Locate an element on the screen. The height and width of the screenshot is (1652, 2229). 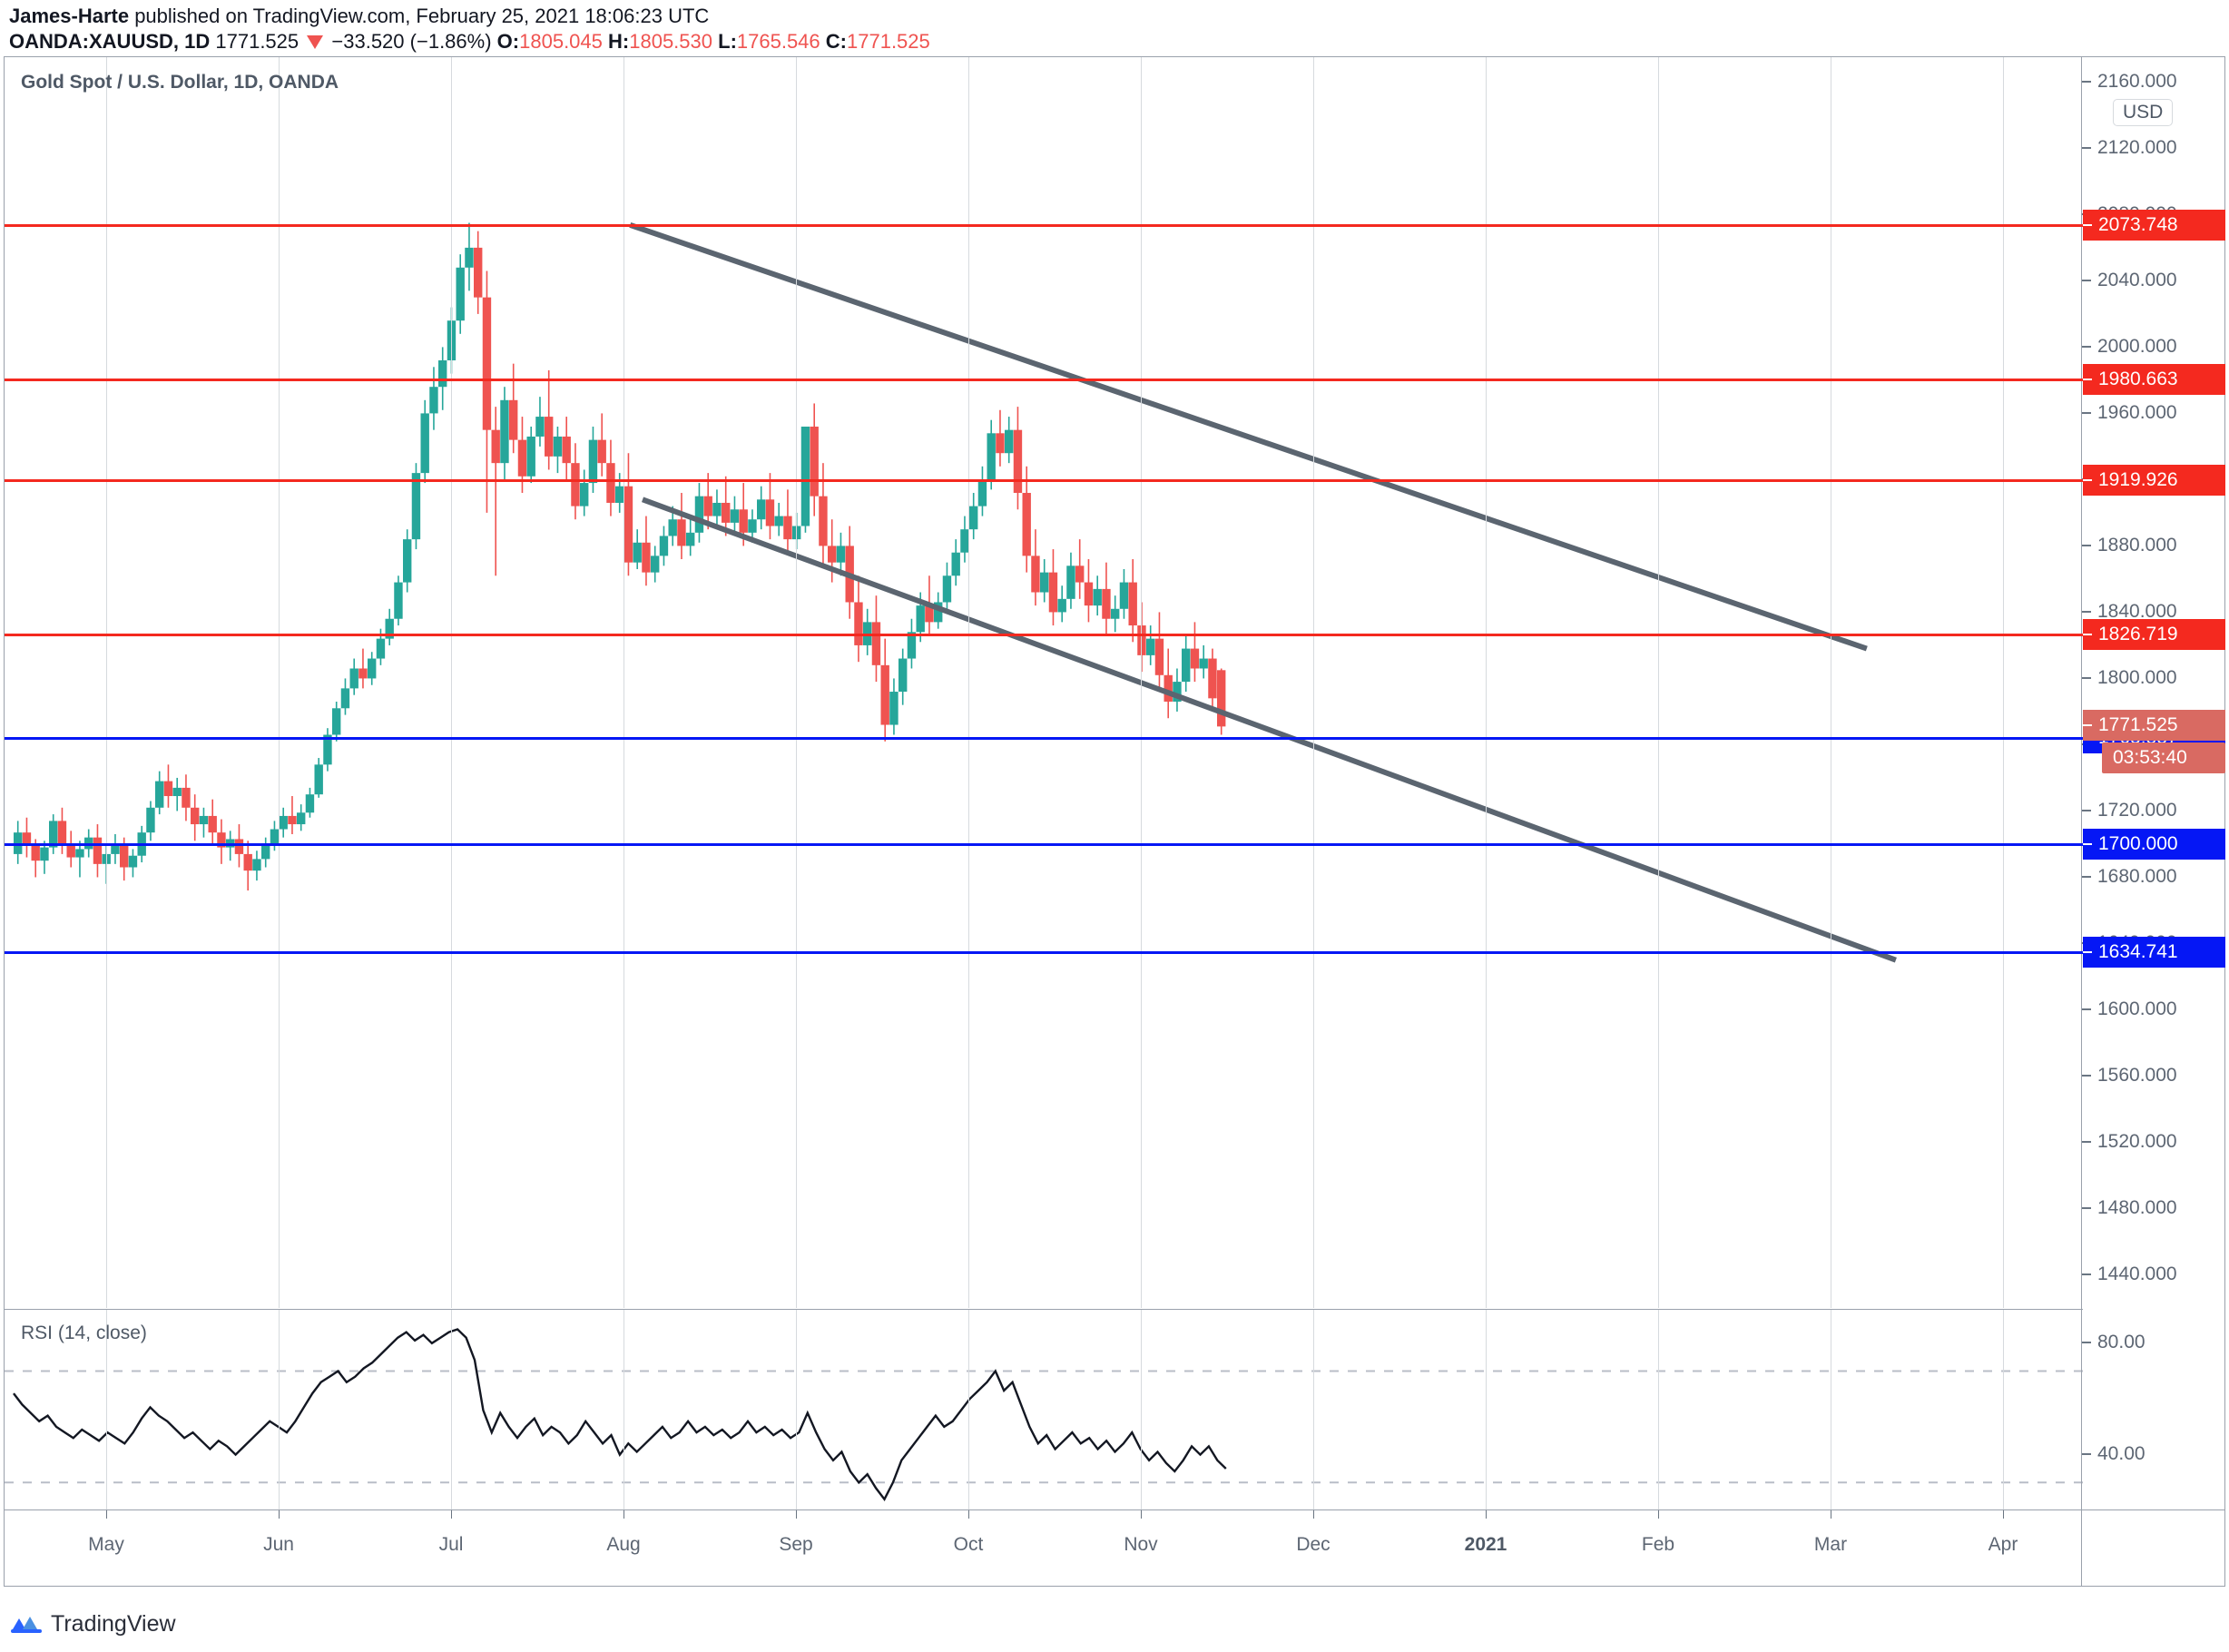
price-level-badge: 1634.741 is located at coordinates (2154, 953).